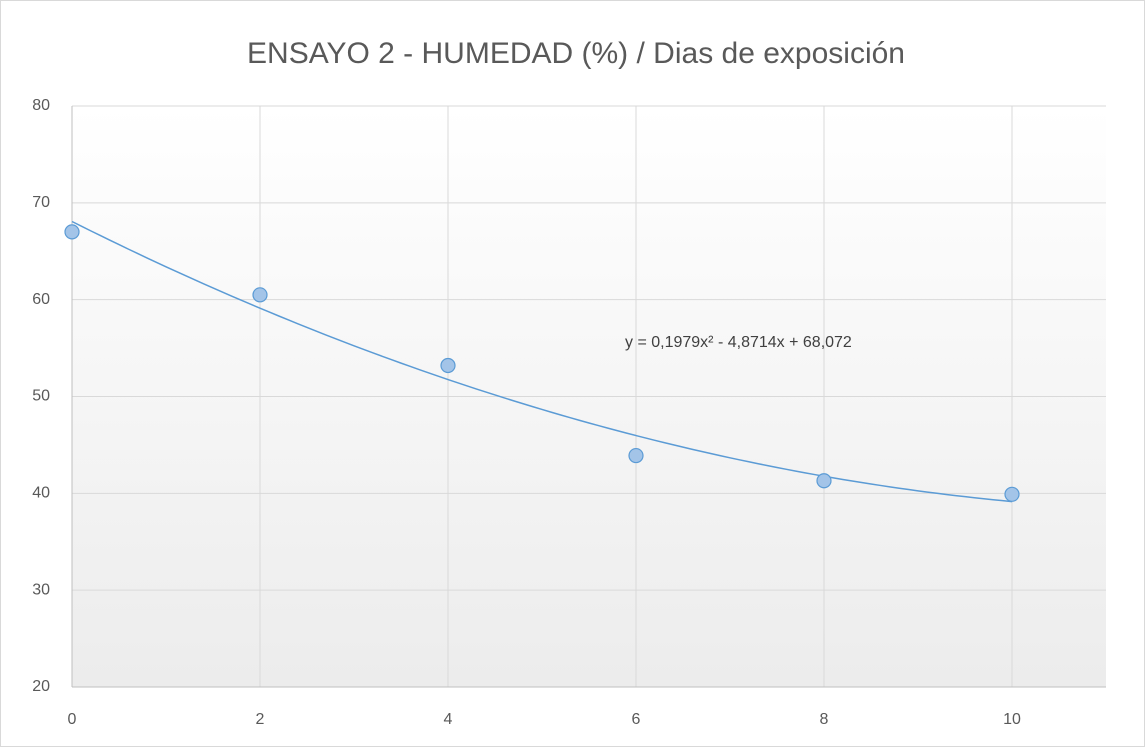 This screenshot has height=747, width=1145. Describe the element at coordinates (41, 105) in the screenshot. I see `y-tick-label: 80` at that location.